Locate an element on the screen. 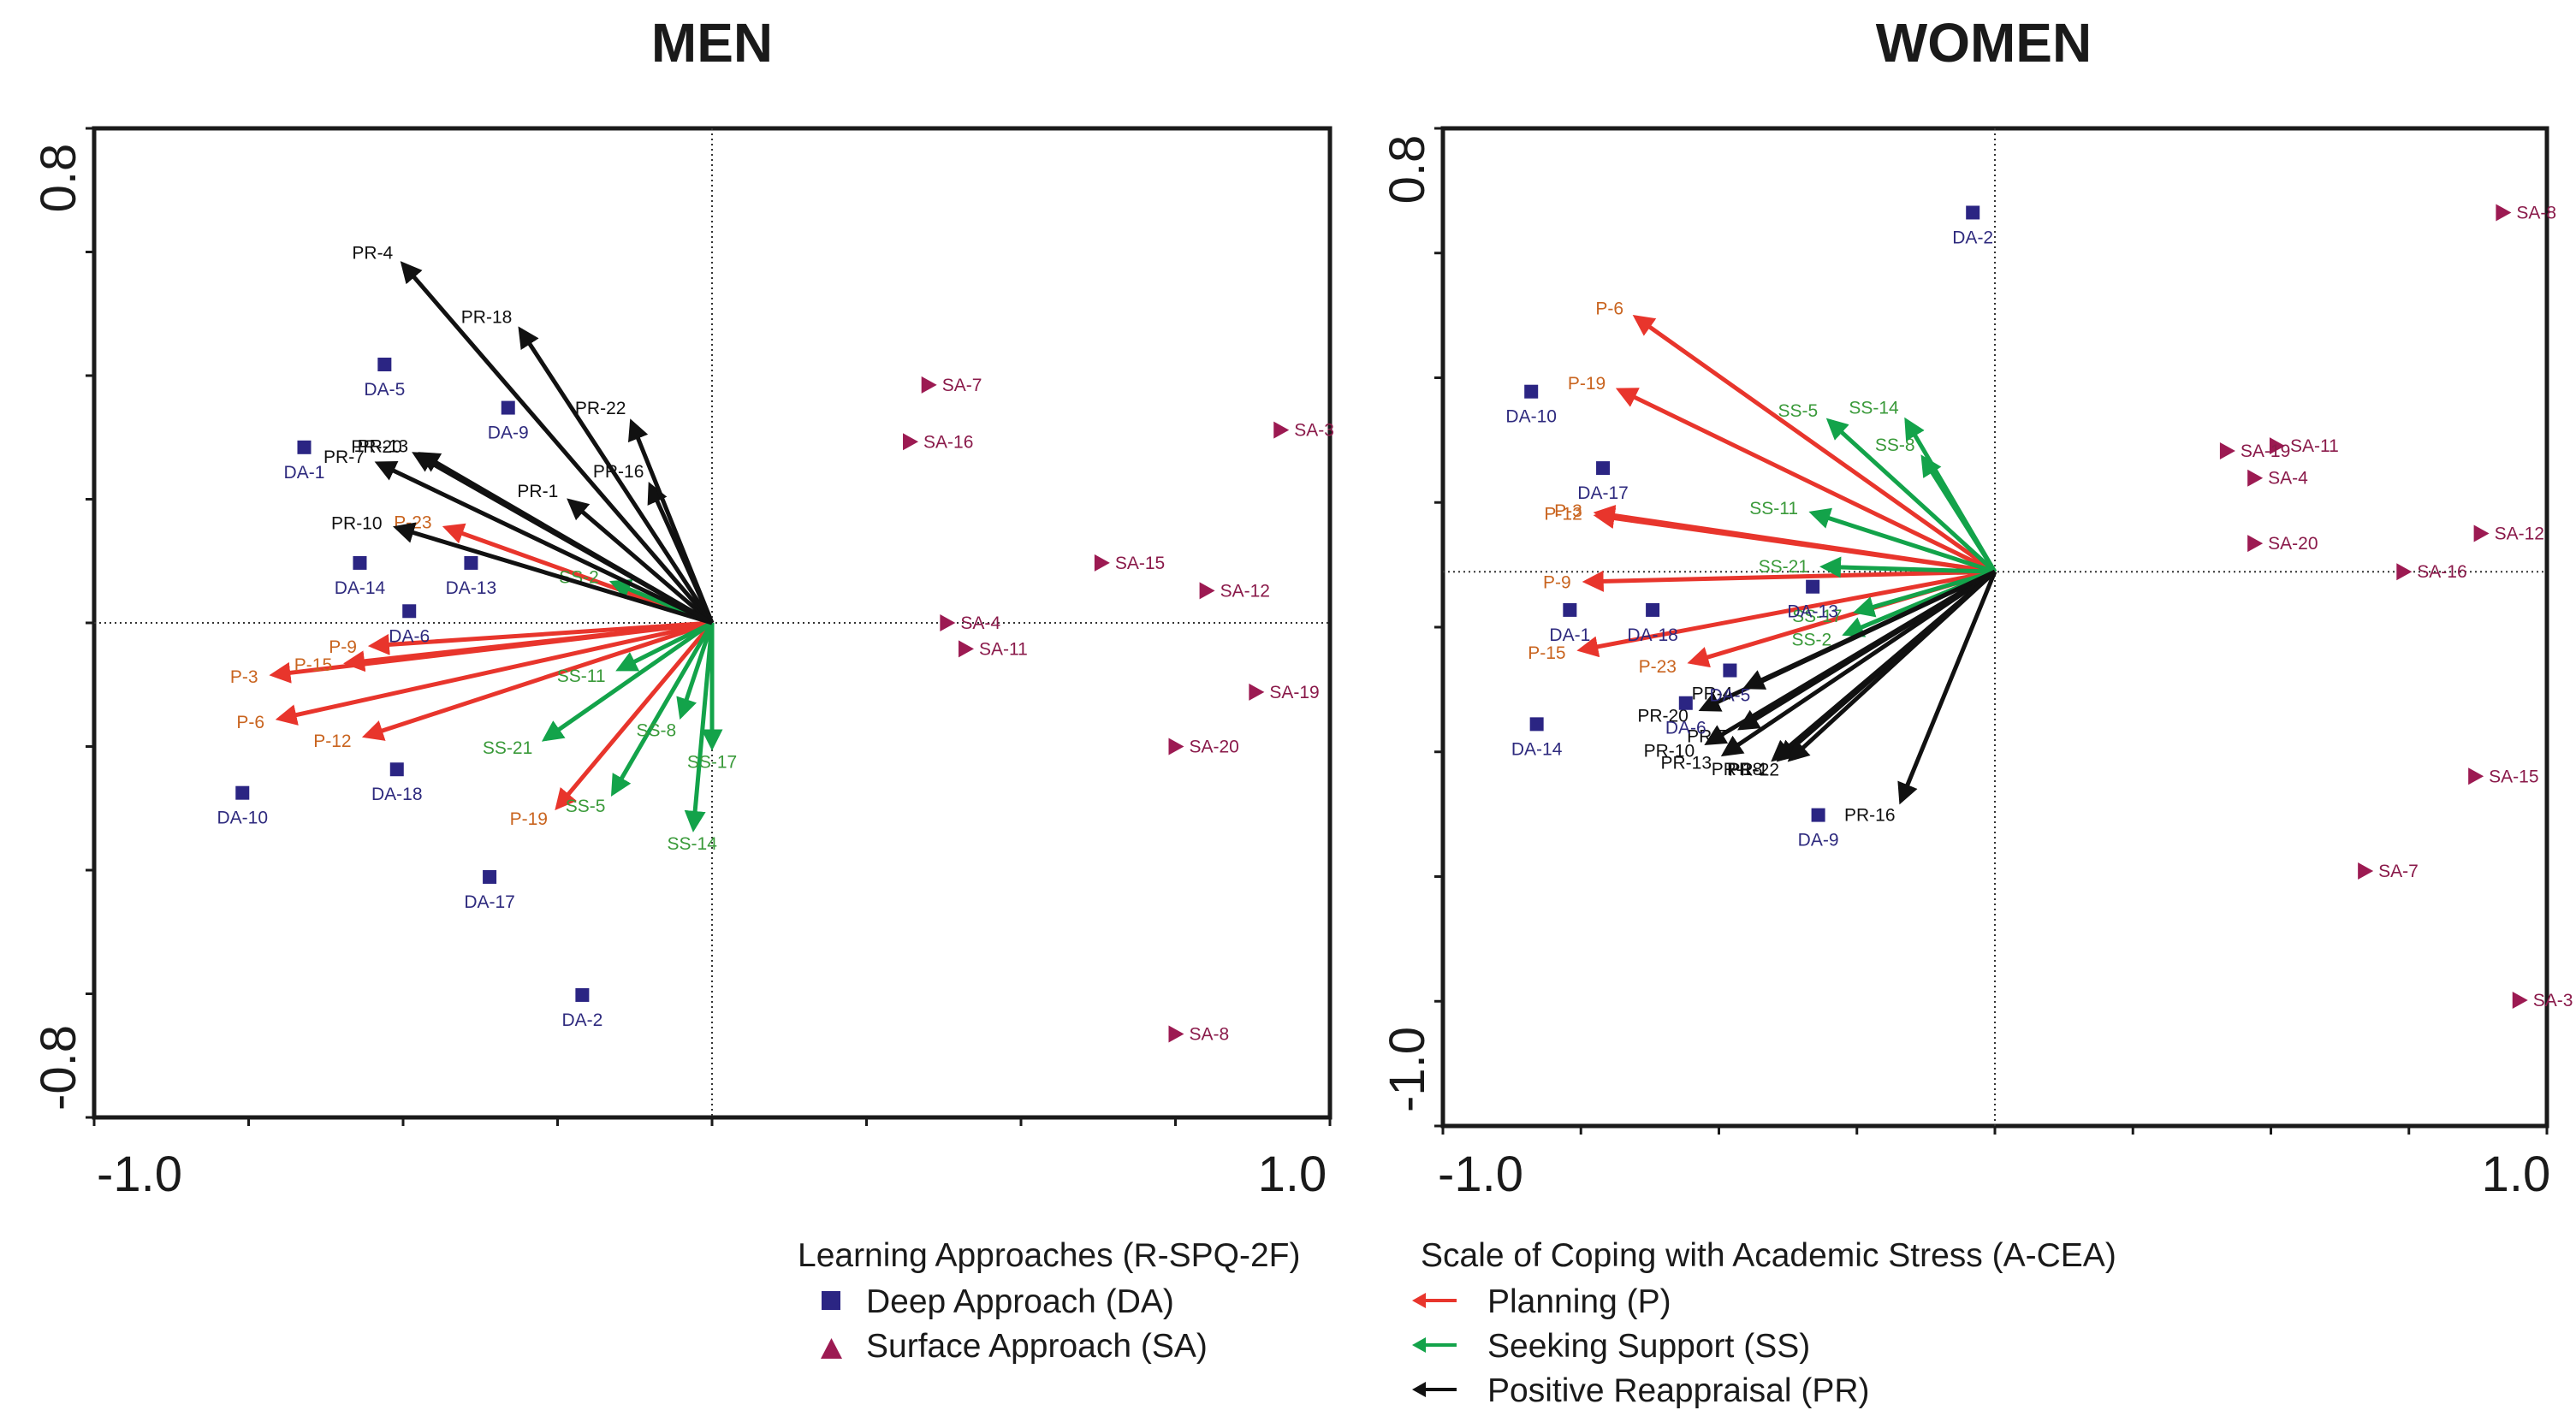 The image size is (2576, 1428). women-point-label-da-14: DA-14 is located at coordinates (1537, 749).